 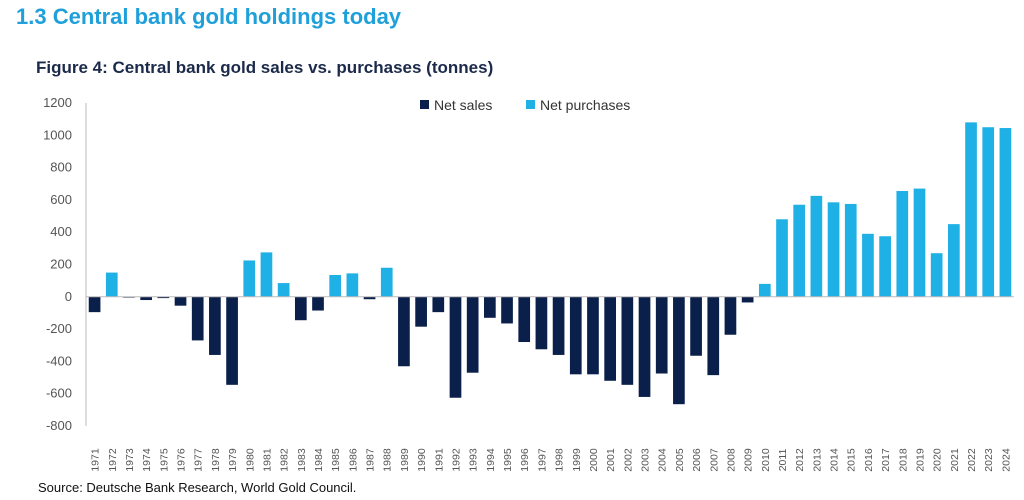 What do you see at coordinates (336, 460) in the screenshot?
I see `x-tick-label: 1985` at bounding box center [336, 460].